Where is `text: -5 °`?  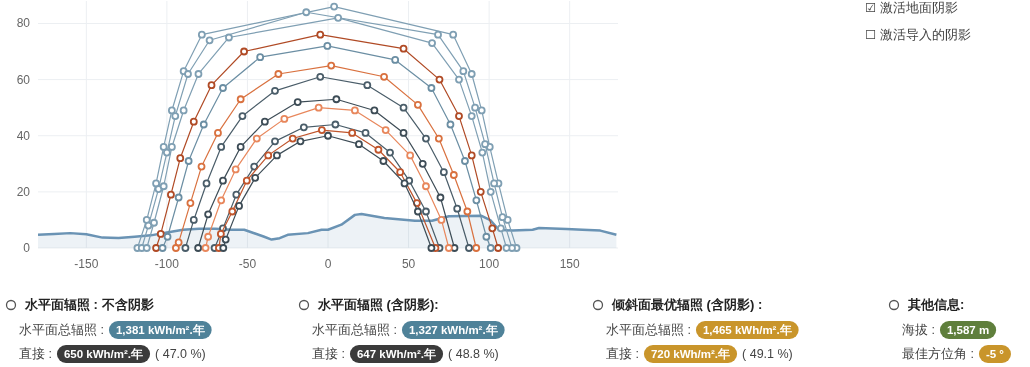
text: -5 ° is located at coordinates (995, 354).